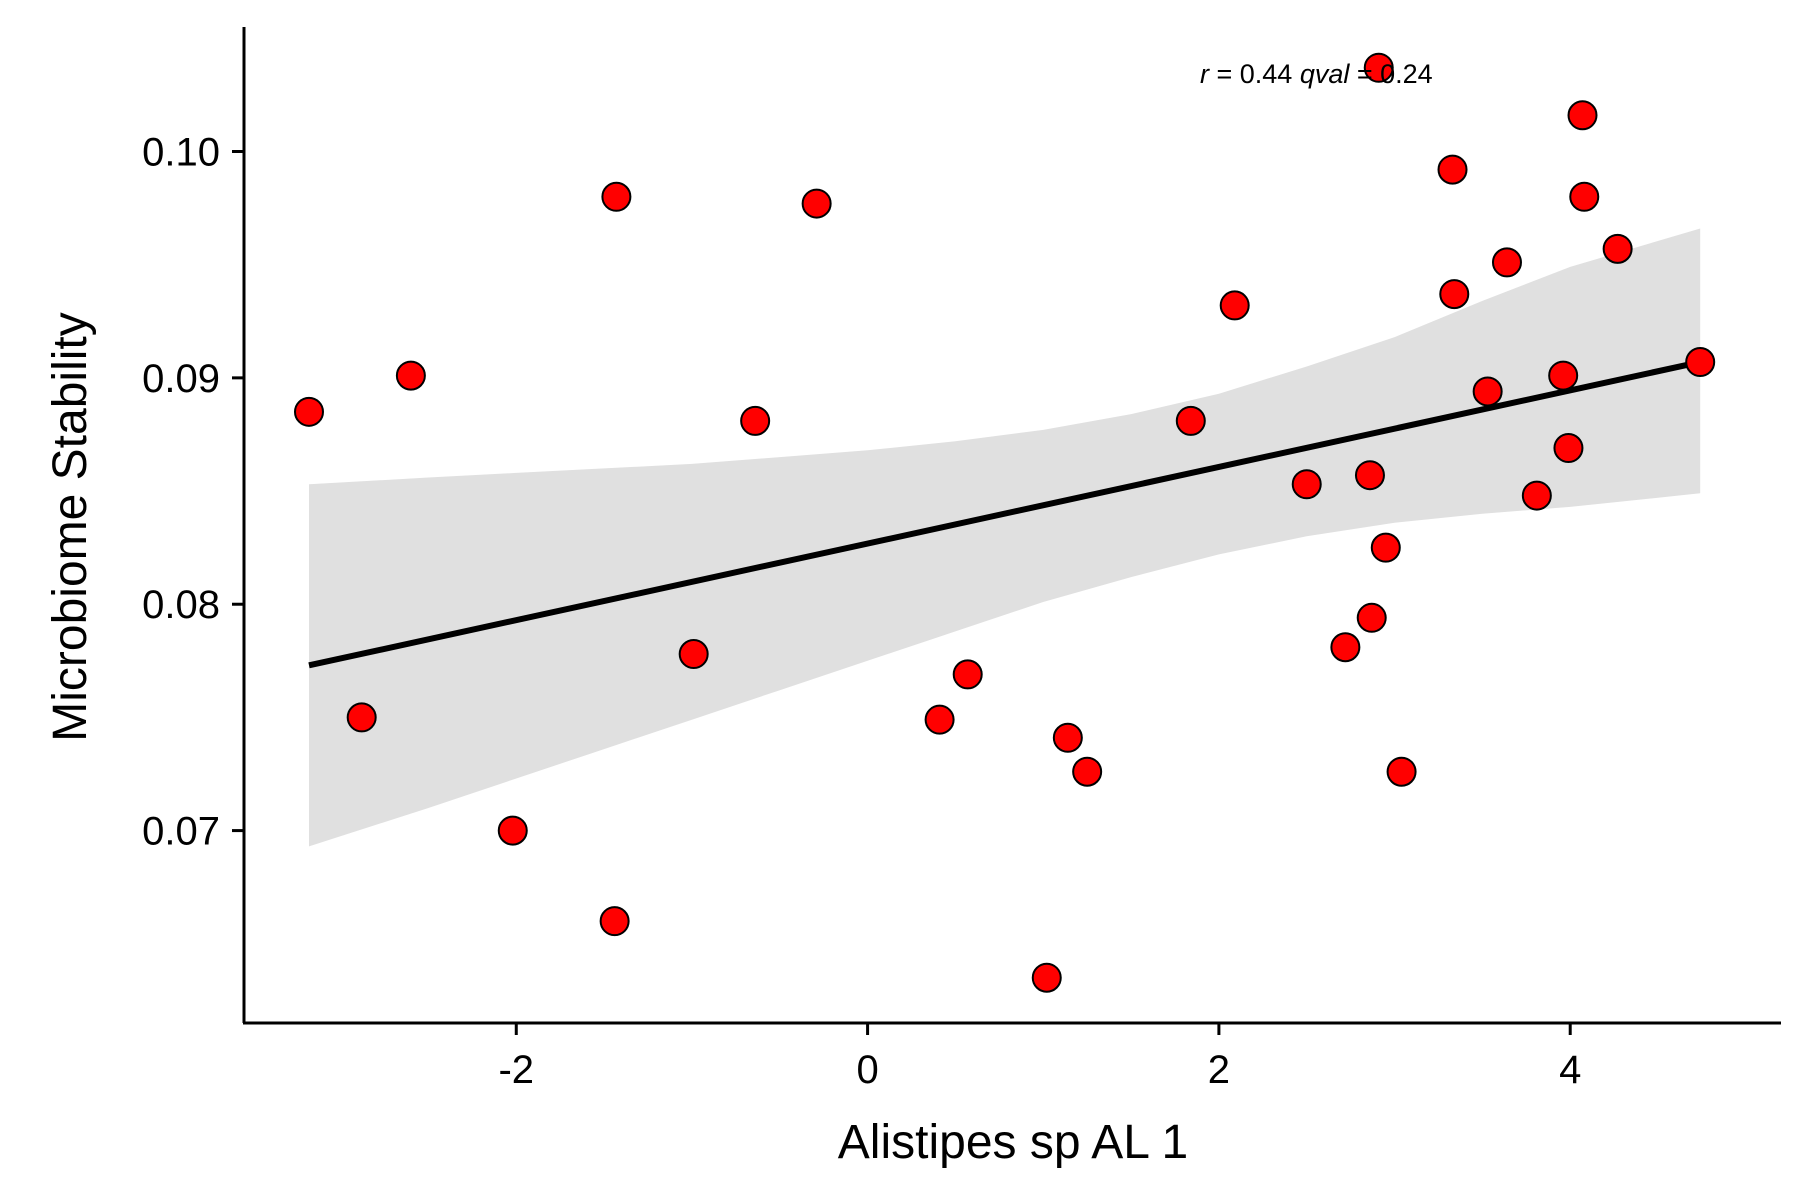 Image resolution: width=1800 pixels, height=1200 pixels. I want to click on x-tick-label: 2, so click(1219, 1070).